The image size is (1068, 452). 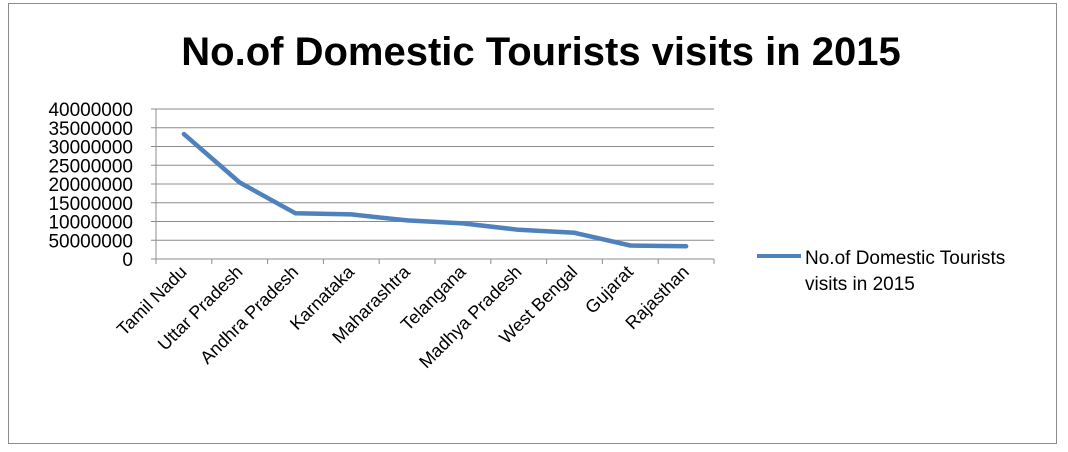 I want to click on legend-label-line-1: No.of Domestic Tourists, so click(x=905, y=258).